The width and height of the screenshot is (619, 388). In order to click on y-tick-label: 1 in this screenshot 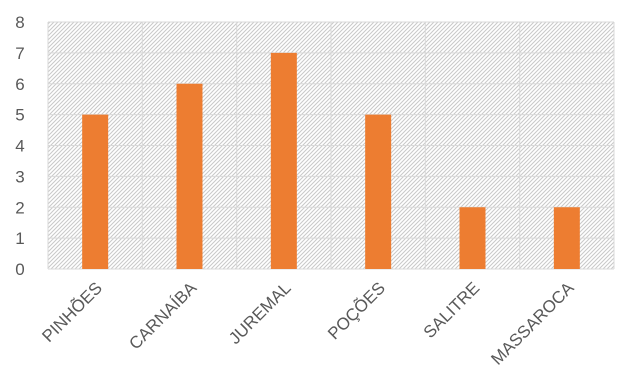, I will do `click(19, 238)`.